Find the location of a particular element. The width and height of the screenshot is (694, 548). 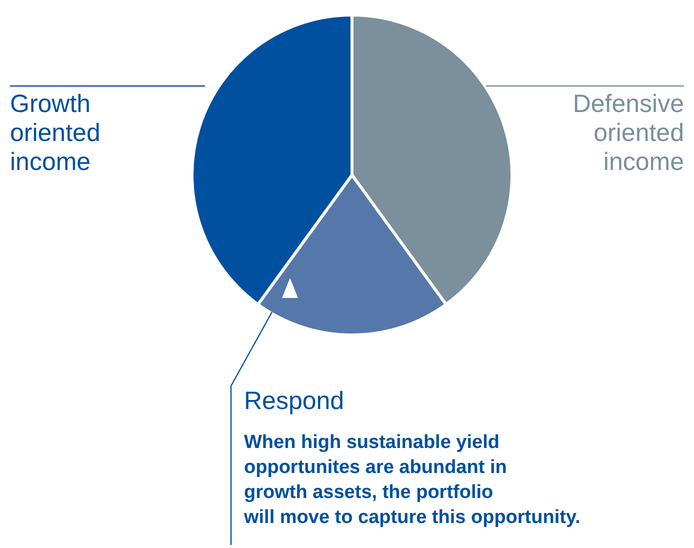

slice-label: Growth oriented income is located at coordinates (56, 133).